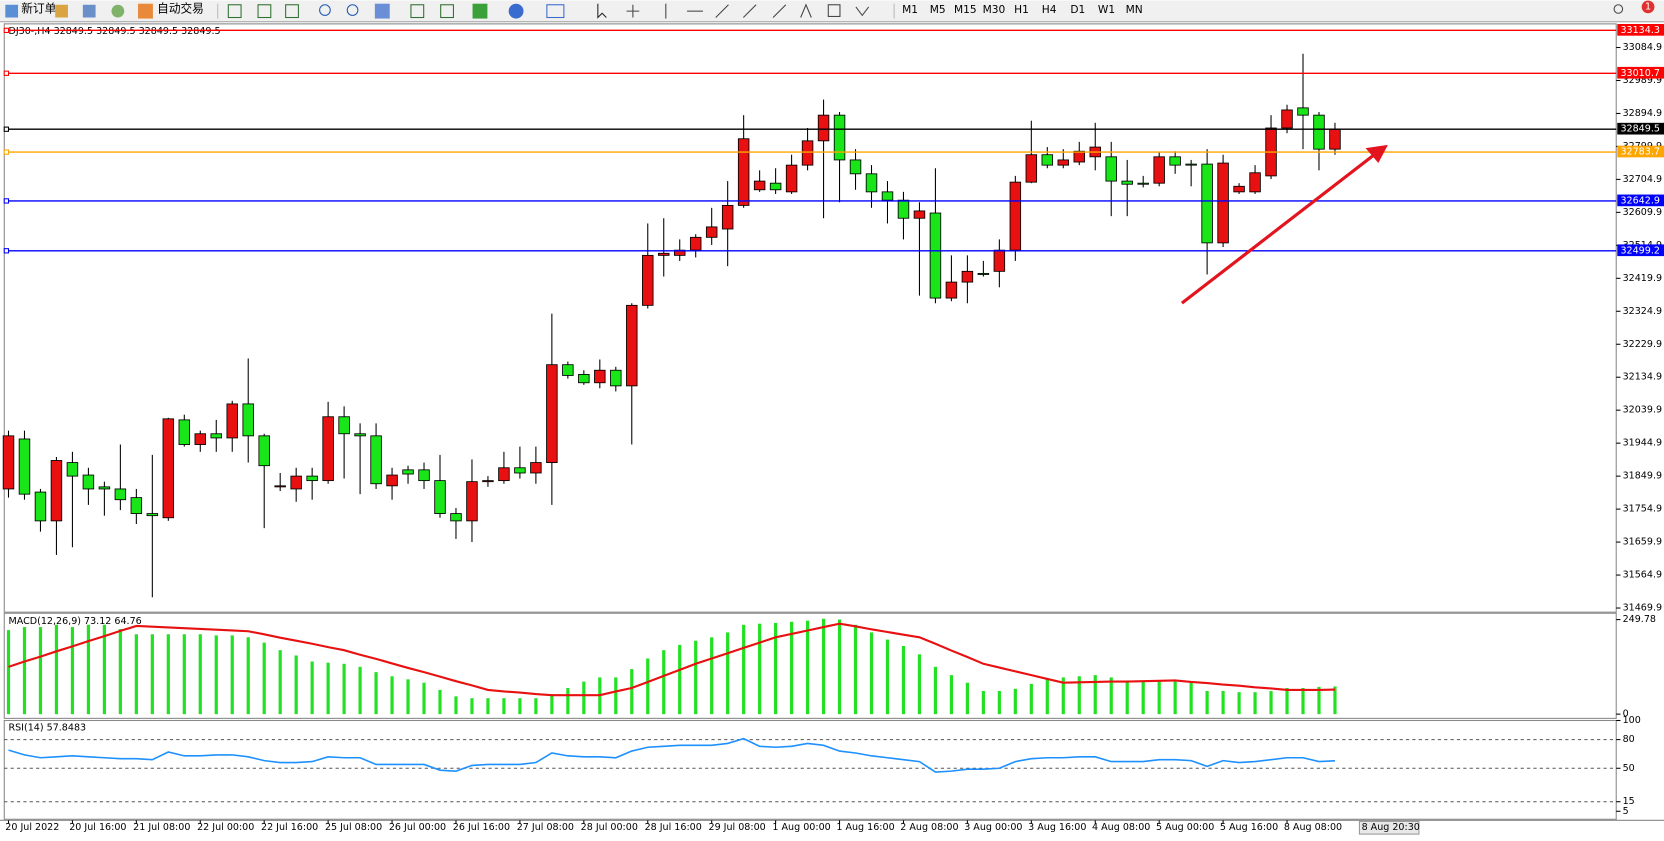 This screenshot has width=1664, height=841. Describe the element at coordinates (1642, 311) in the screenshot. I see `y-tick-label: 32324.9` at that location.